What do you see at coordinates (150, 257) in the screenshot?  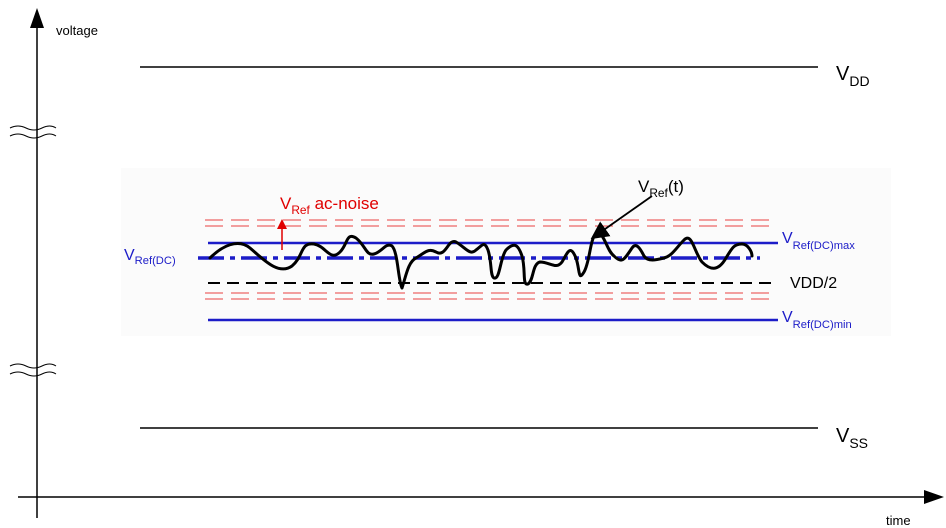 I see `vref-dc-label: VRef(DC)` at bounding box center [150, 257].